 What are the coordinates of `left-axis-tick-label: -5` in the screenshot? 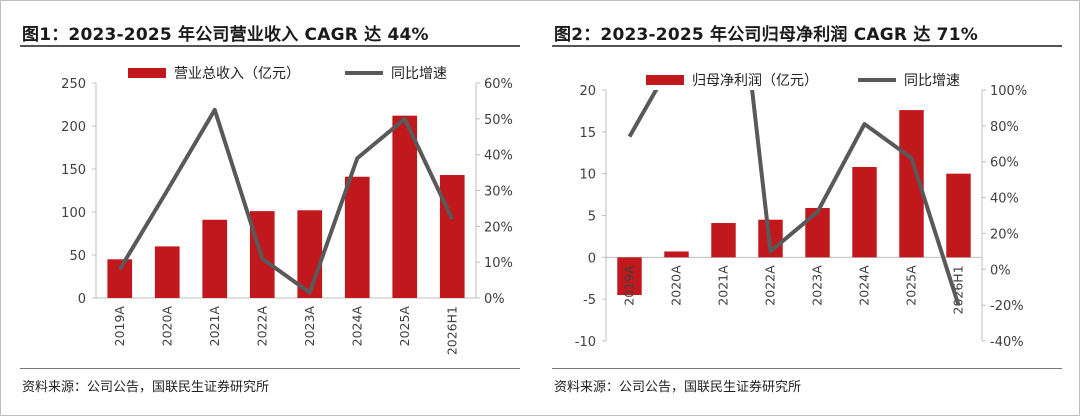 It's located at (589, 300).